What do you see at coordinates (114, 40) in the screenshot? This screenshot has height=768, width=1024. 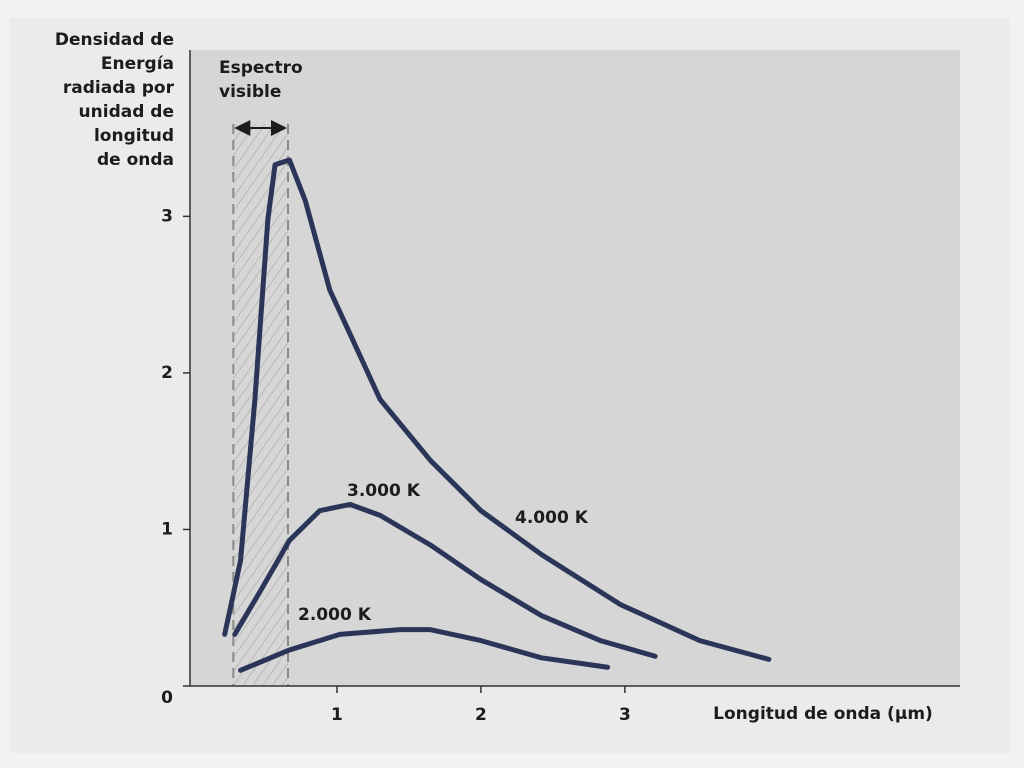 I see `y-label-line: Densidad de` at bounding box center [114, 40].